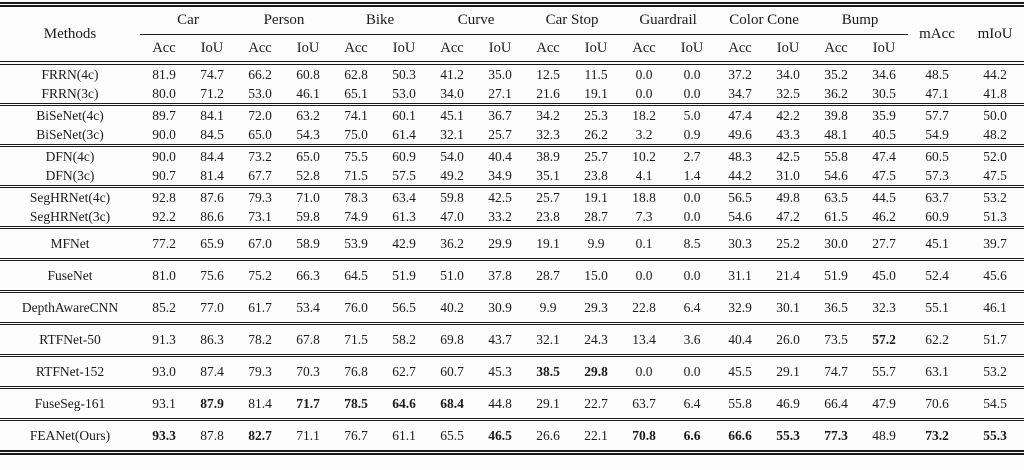 The image size is (1024, 470). I want to click on value-cell: 21.6, so click(548, 93).